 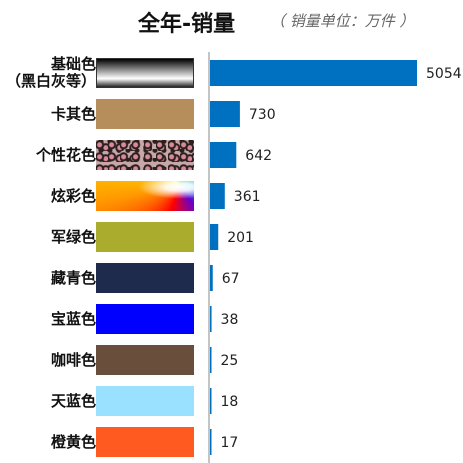 I want to click on category-label: 卡其色, so click(x=73, y=113).